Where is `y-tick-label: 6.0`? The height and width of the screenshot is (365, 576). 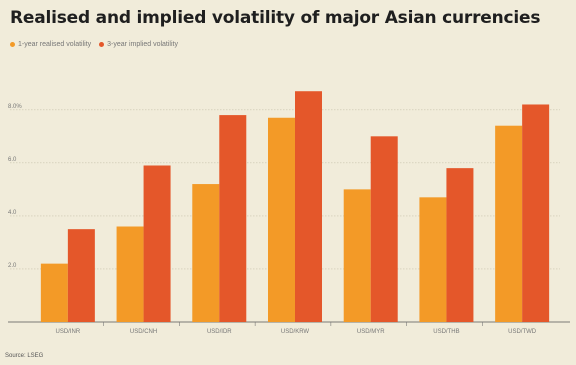
y-tick-label: 6.0 is located at coordinates (12, 160).